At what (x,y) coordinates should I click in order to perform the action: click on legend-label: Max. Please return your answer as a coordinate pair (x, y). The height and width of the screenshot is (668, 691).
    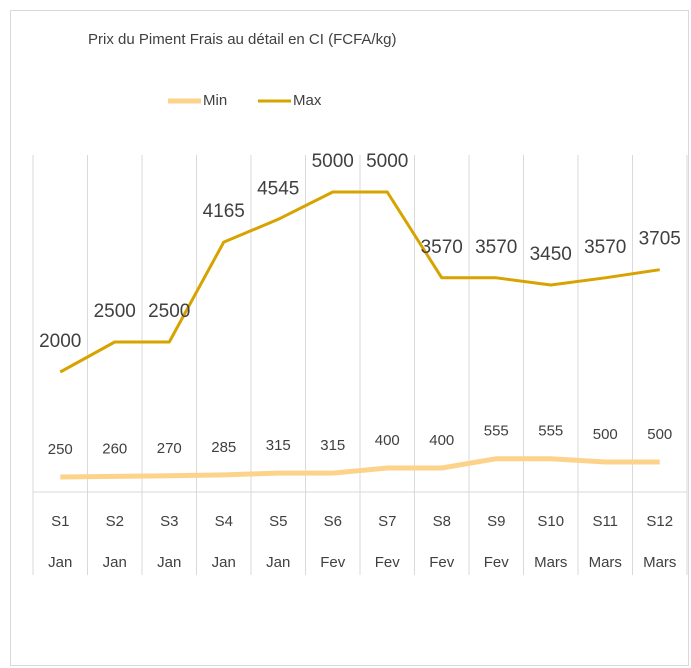
    Looking at the image, I should click on (307, 100).